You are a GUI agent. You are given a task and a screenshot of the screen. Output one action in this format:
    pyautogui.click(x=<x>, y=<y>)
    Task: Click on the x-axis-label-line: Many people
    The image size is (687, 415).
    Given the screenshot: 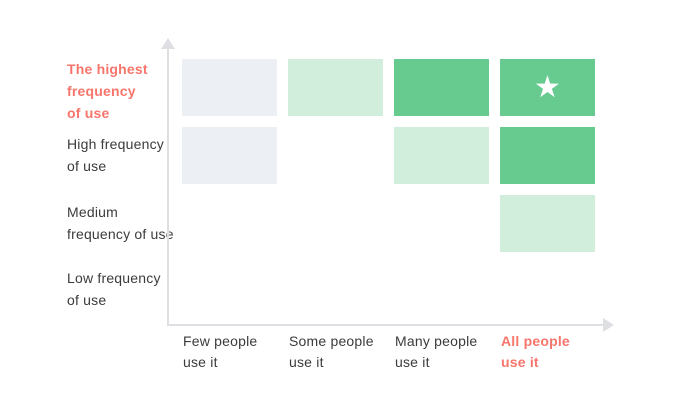 What is the action you would take?
    pyautogui.click(x=436, y=341)
    